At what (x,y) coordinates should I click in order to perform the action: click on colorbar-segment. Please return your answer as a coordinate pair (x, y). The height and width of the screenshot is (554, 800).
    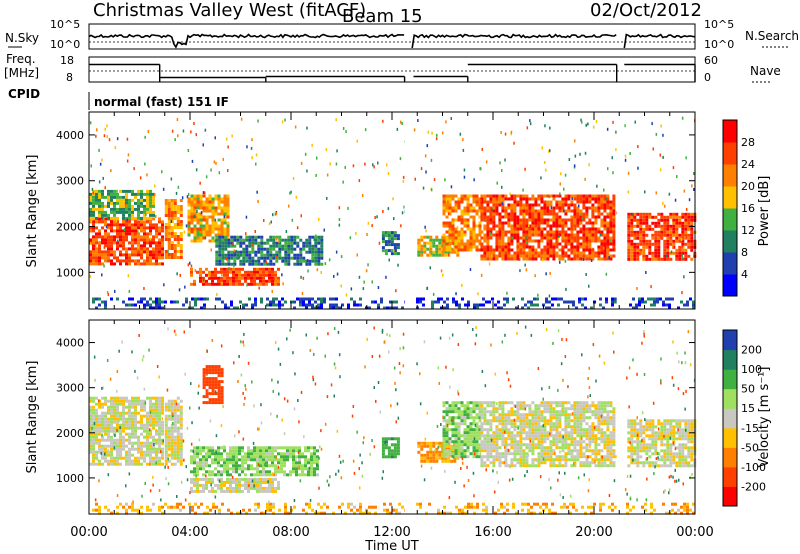
    Looking at the image, I should click on (730, 263).